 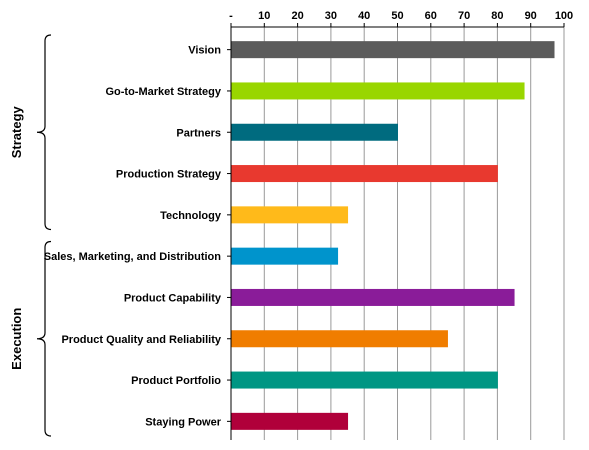 I want to click on x-tick-label: 20, so click(x=297, y=16).